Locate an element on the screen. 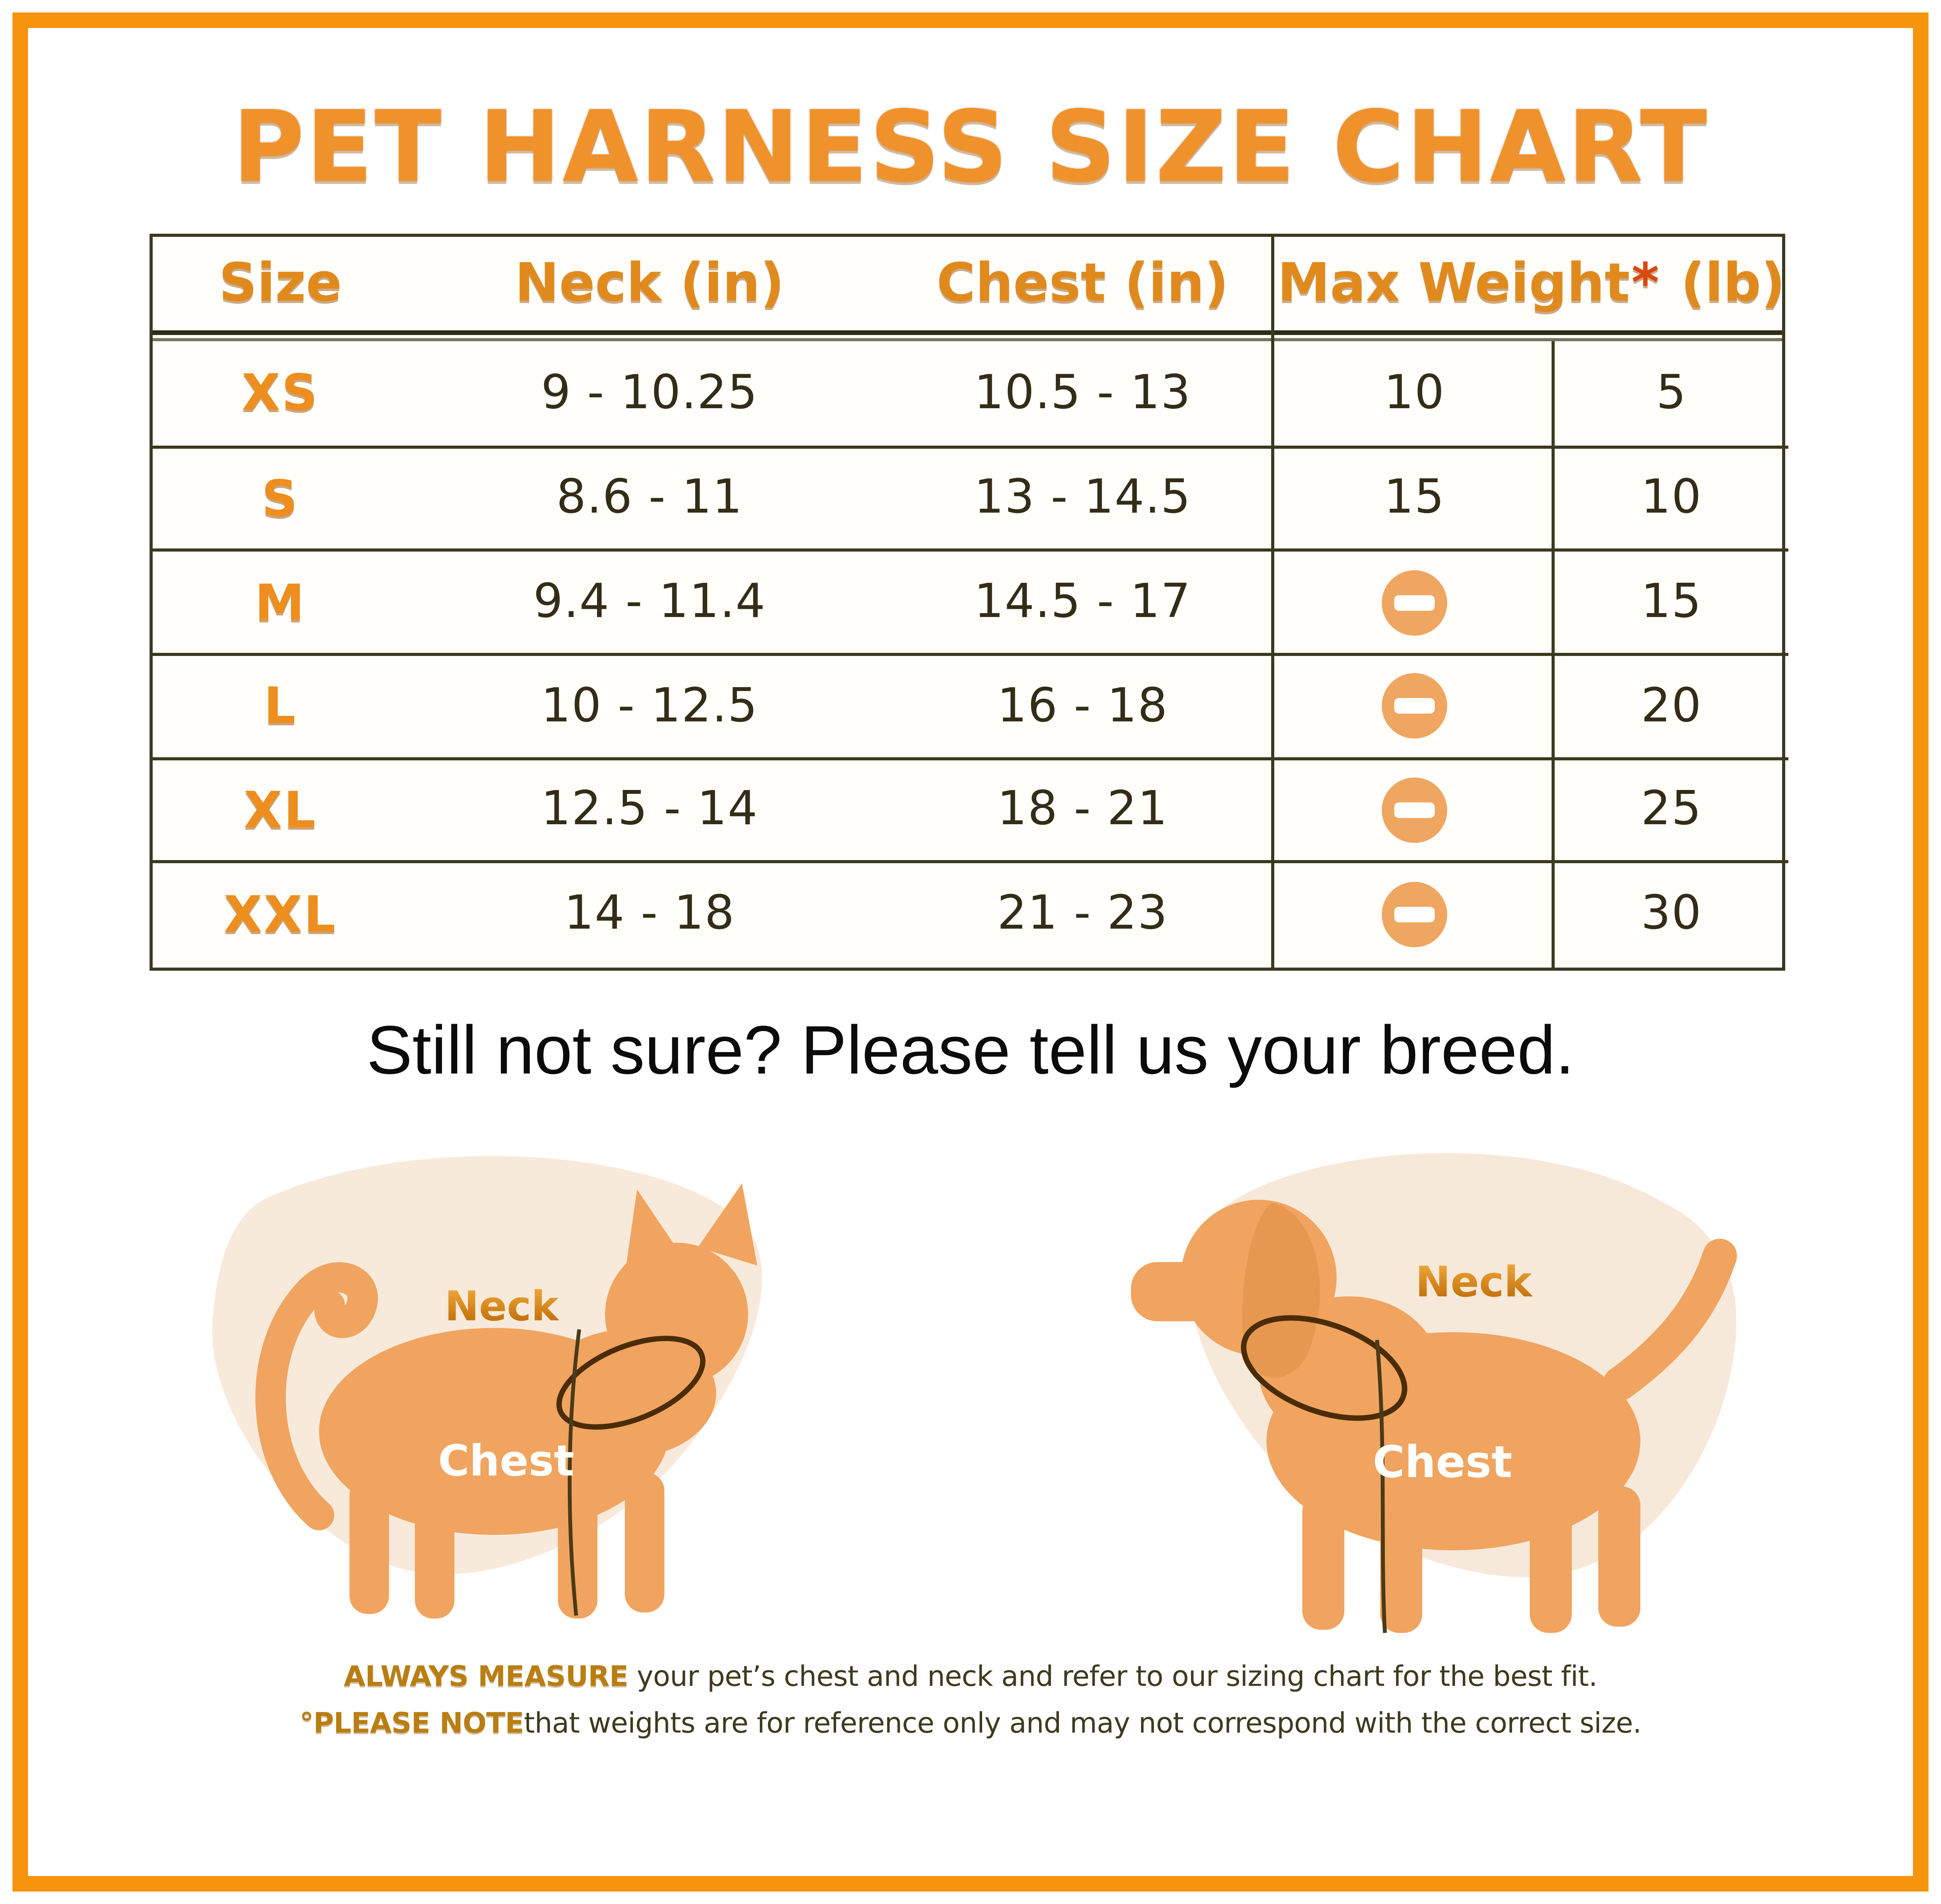  dog-chest-measure-line is located at coordinates (1381, 1486).